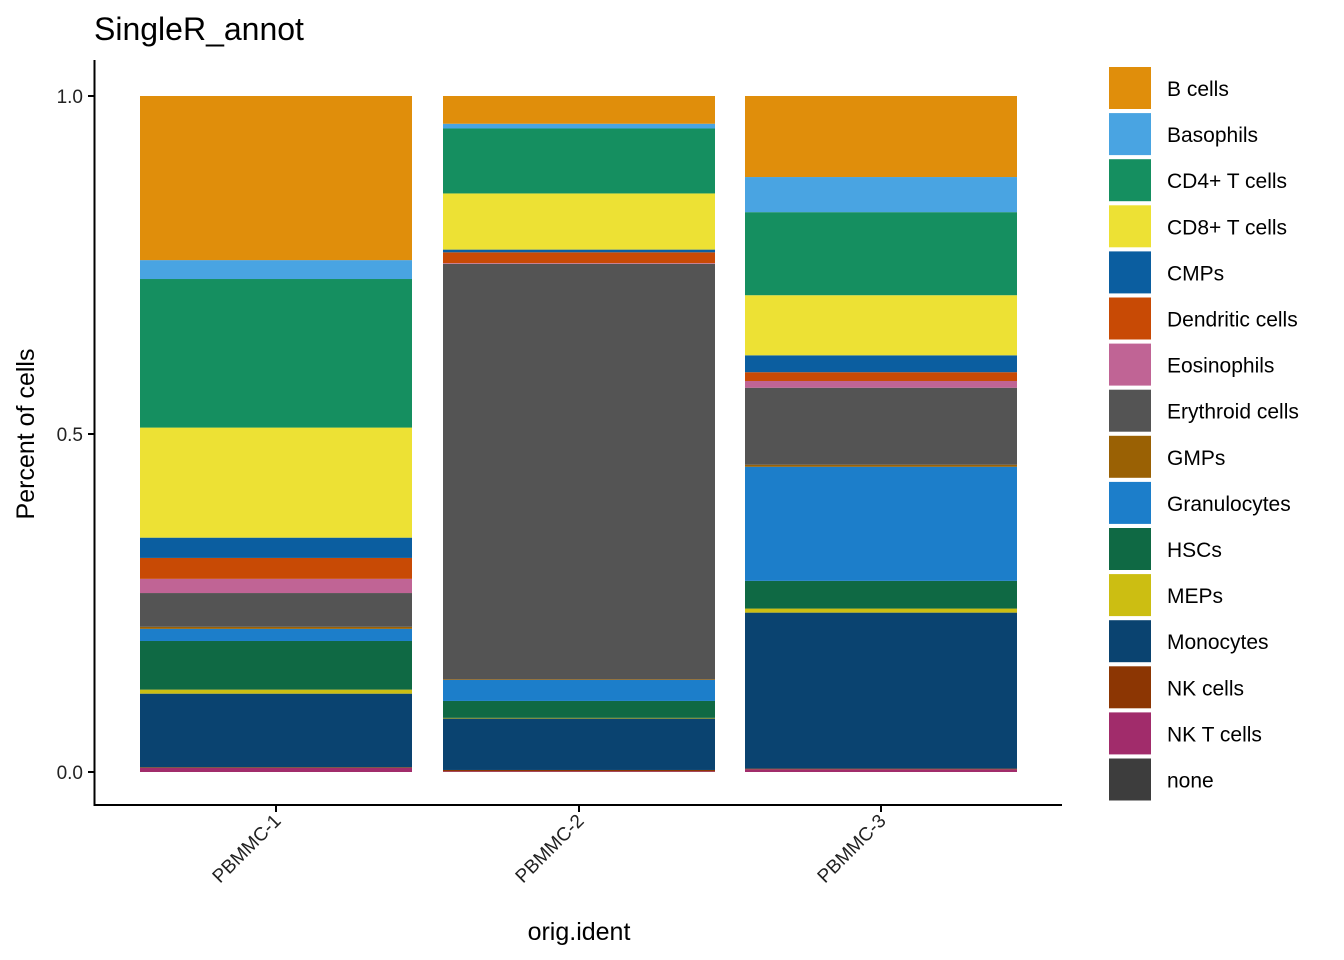  Describe the element at coordinates (1220, 366) in the screenshot. I see `legend-label: Eosinophils` at that location.